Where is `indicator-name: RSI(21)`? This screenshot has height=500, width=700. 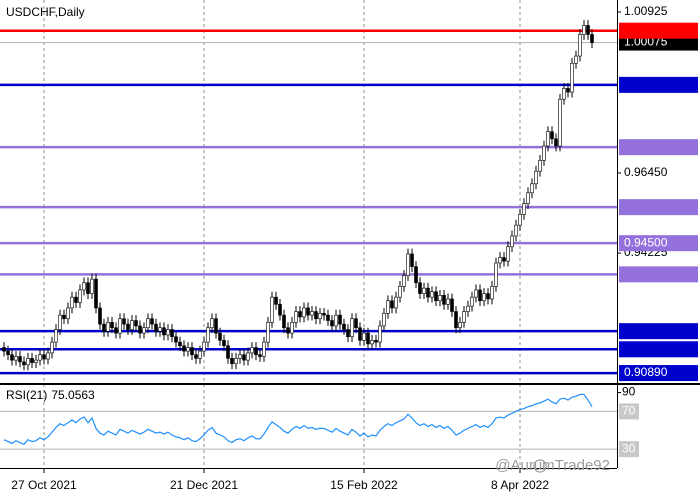
indicator-name: RSI(21) is located at coordinates (26, 395).